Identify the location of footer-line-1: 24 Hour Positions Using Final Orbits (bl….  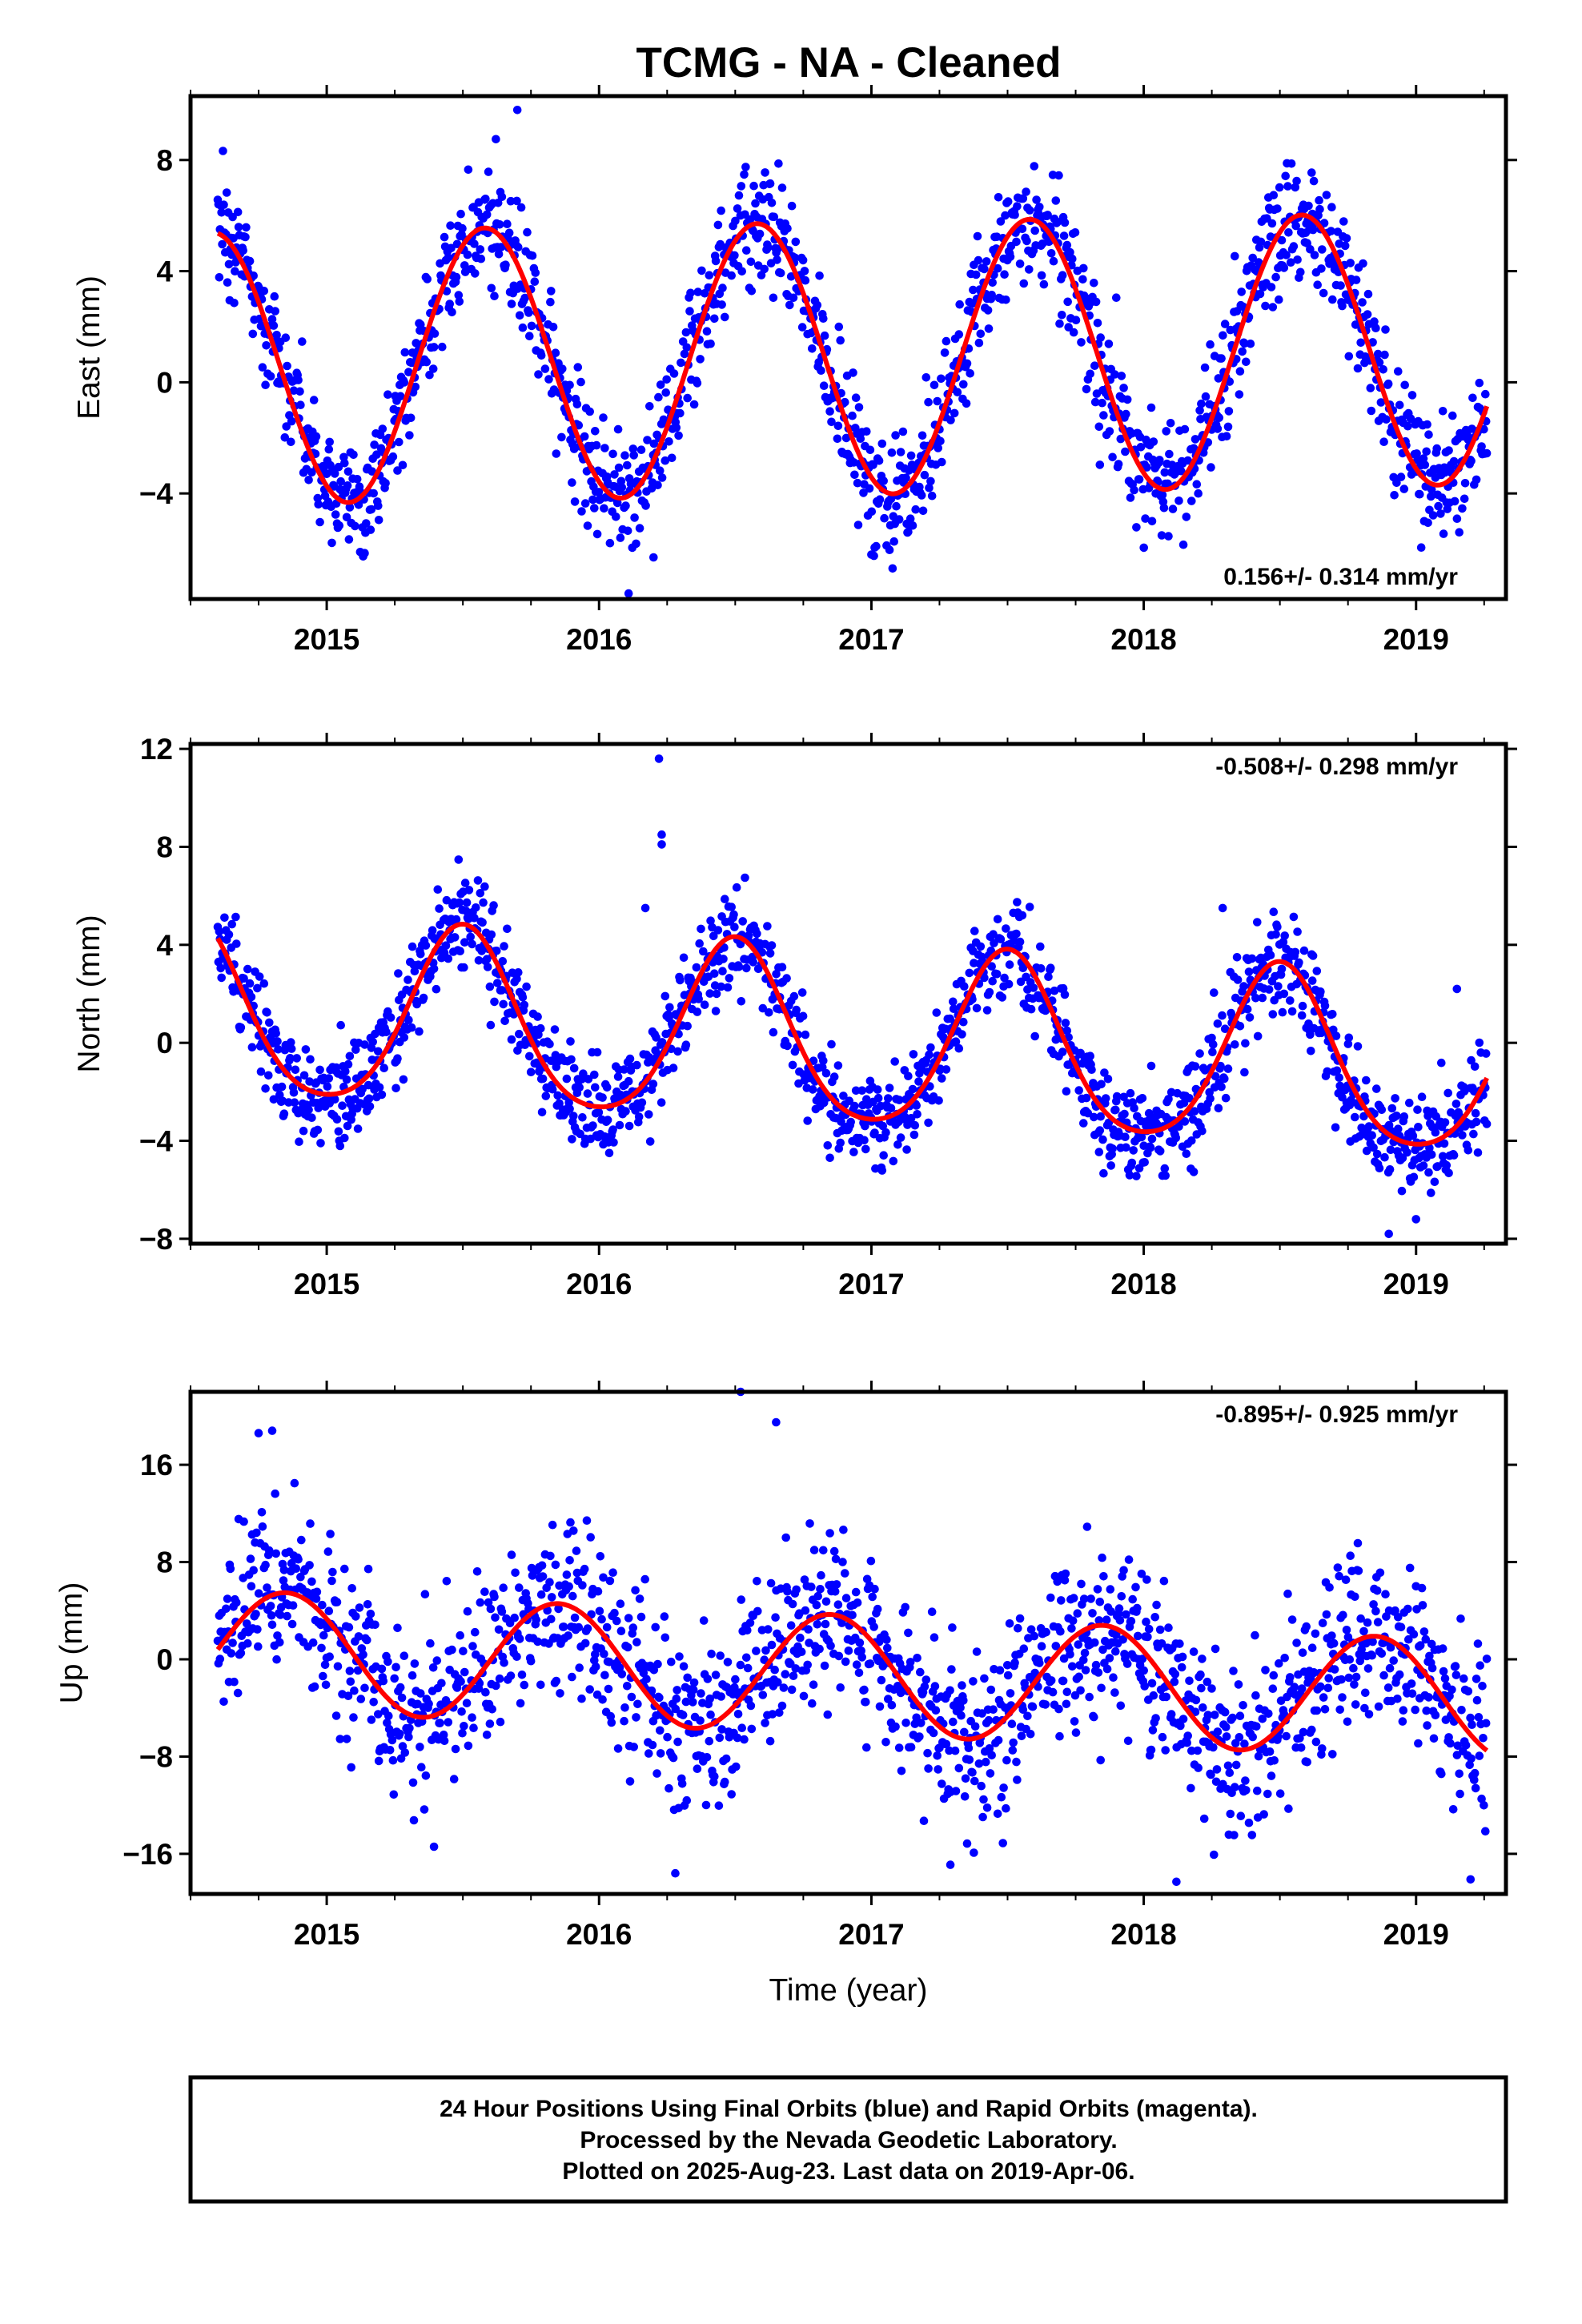
(849, 2109).